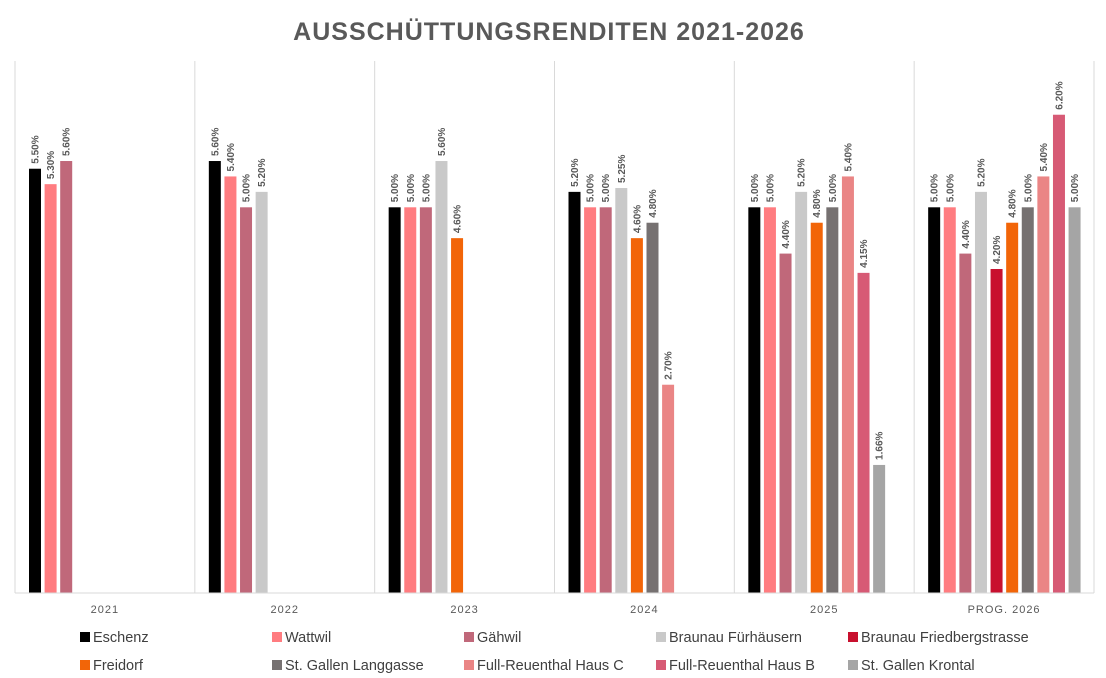  I want to click on legend-item: St. Gallen Krontal, so click(911, 666).